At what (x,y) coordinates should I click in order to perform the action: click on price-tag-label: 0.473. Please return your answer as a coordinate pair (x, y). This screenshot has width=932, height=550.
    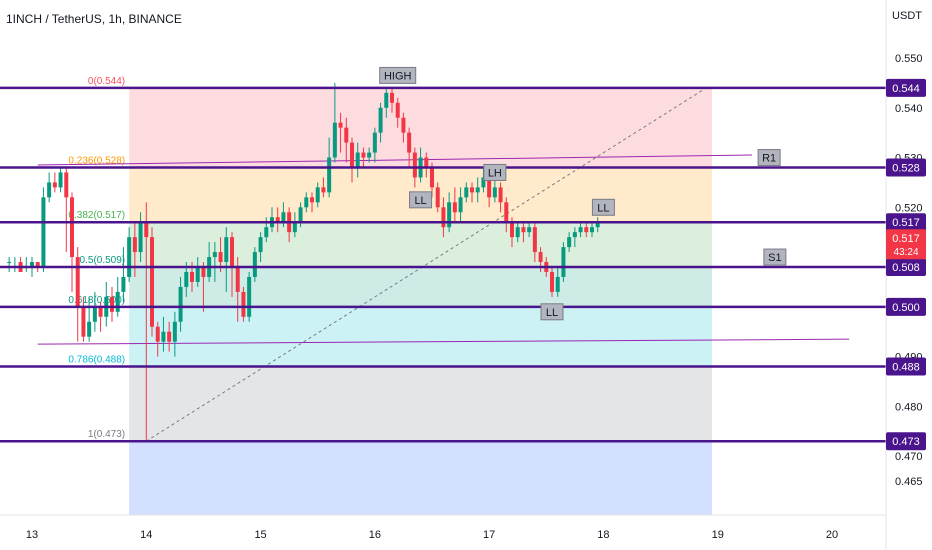
    Looking at the image, I should click on (906, 442).